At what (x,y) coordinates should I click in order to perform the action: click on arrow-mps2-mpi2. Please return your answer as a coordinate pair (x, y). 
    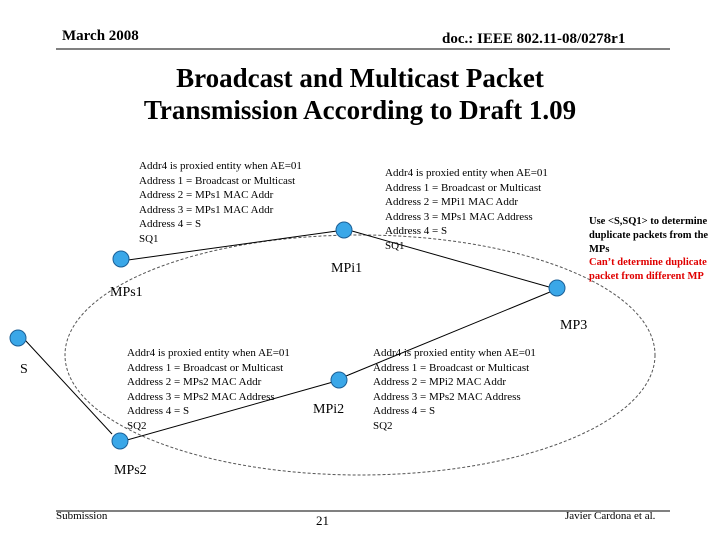
    Looking at the image, I should click on (230, 411).